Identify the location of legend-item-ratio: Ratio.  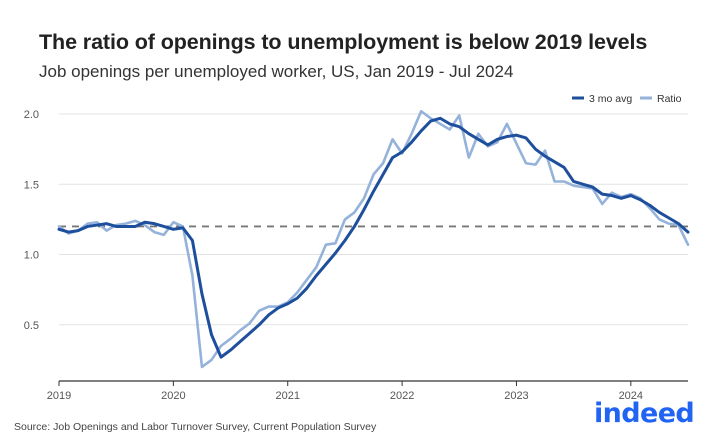
(661, 99).